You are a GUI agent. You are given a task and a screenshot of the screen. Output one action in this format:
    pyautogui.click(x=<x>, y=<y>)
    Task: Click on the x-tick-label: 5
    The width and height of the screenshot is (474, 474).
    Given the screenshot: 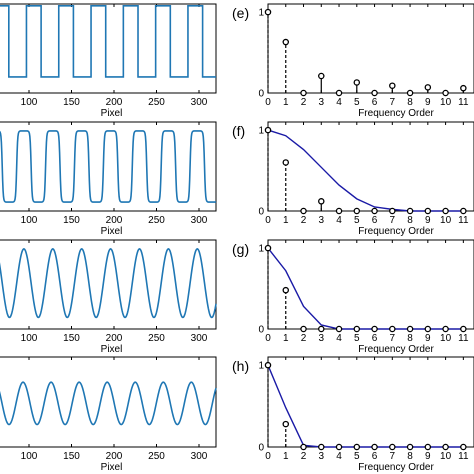 What is the action you would take?
    pyautogui.click(x=357, y=102)
    